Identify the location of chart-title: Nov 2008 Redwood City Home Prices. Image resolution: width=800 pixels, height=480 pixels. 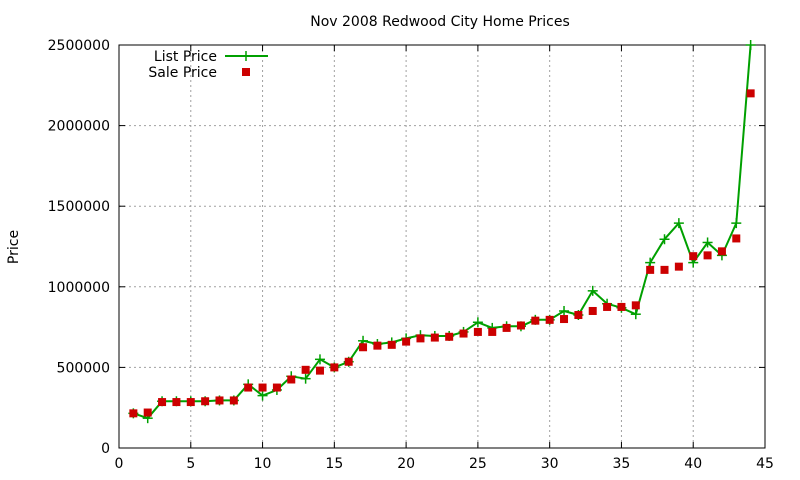
(440, 22).